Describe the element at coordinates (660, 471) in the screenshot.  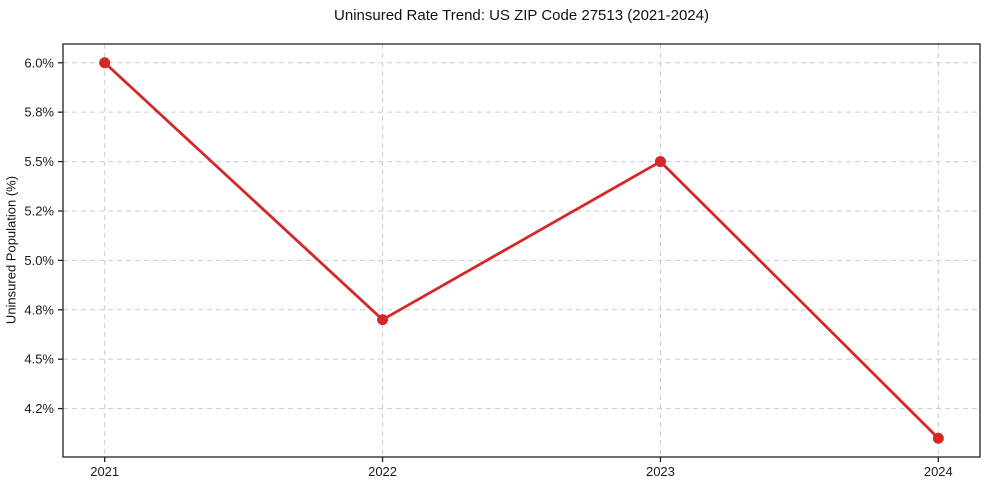
I see `x-tick-label: 2023` at that location.